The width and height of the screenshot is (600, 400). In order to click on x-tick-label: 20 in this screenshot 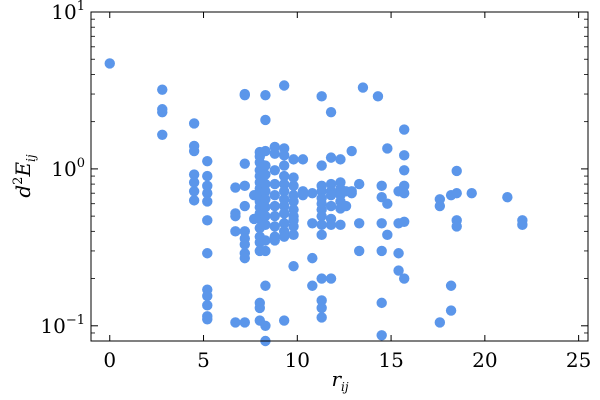, I will do `click(484, 360)`.